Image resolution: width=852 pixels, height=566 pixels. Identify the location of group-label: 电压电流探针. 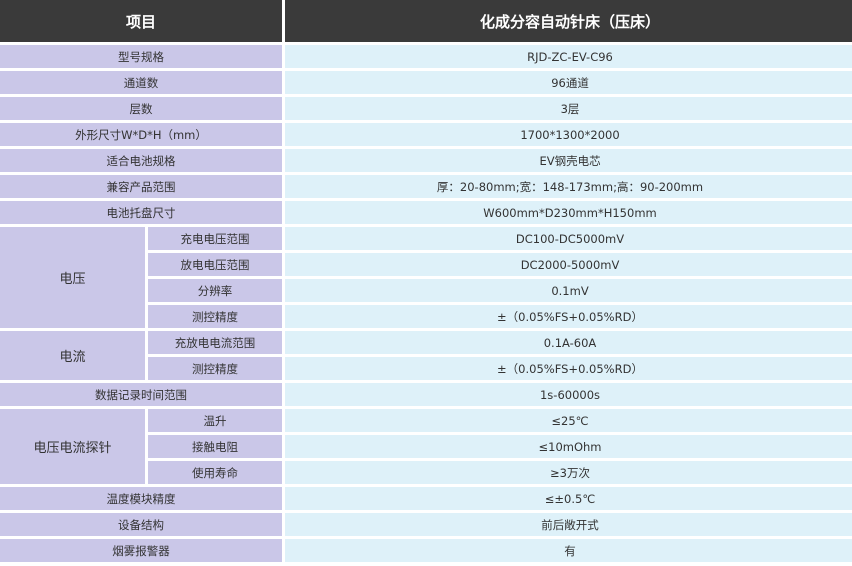
(72, 446).